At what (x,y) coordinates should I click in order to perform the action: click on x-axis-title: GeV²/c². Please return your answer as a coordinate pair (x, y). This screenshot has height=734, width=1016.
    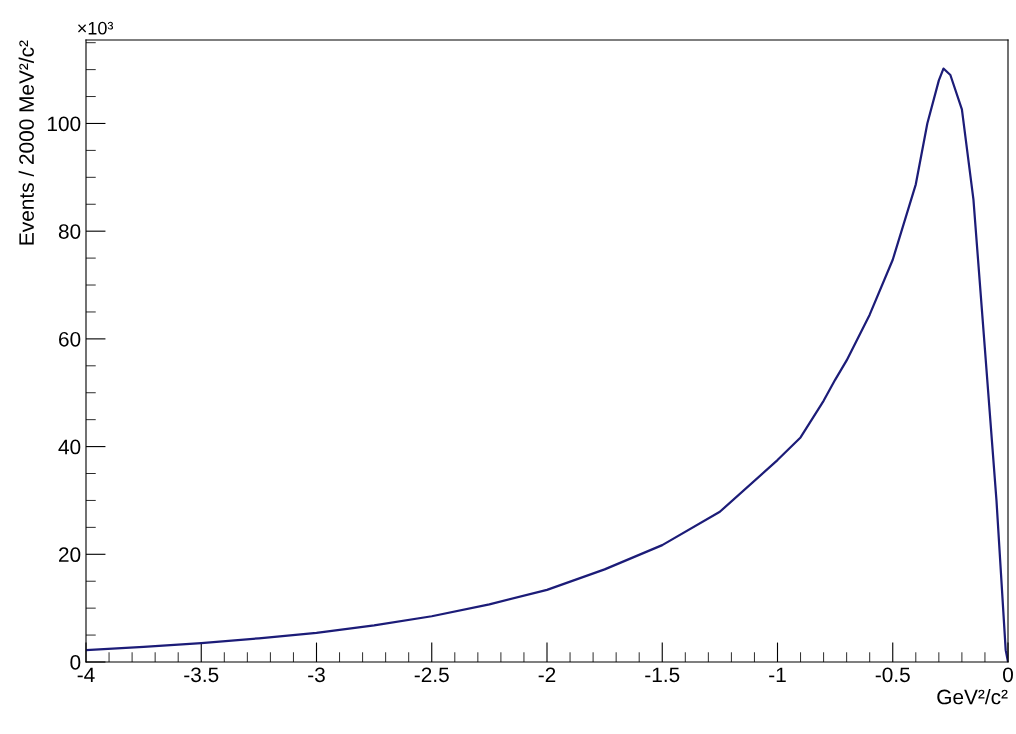
    Looking at the image, I should click on (972, 697).